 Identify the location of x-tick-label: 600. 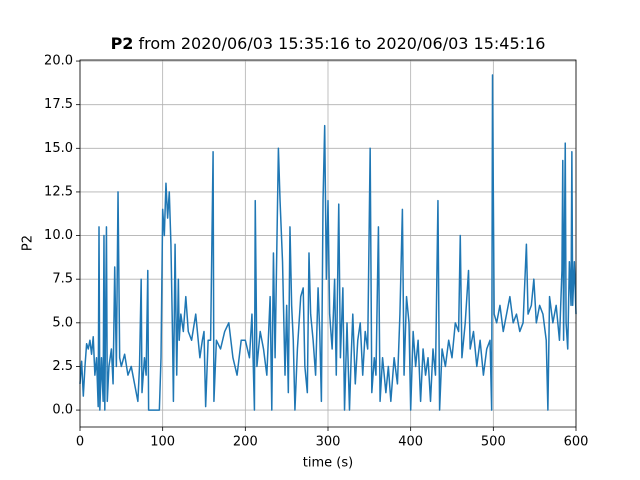
(576, 442).